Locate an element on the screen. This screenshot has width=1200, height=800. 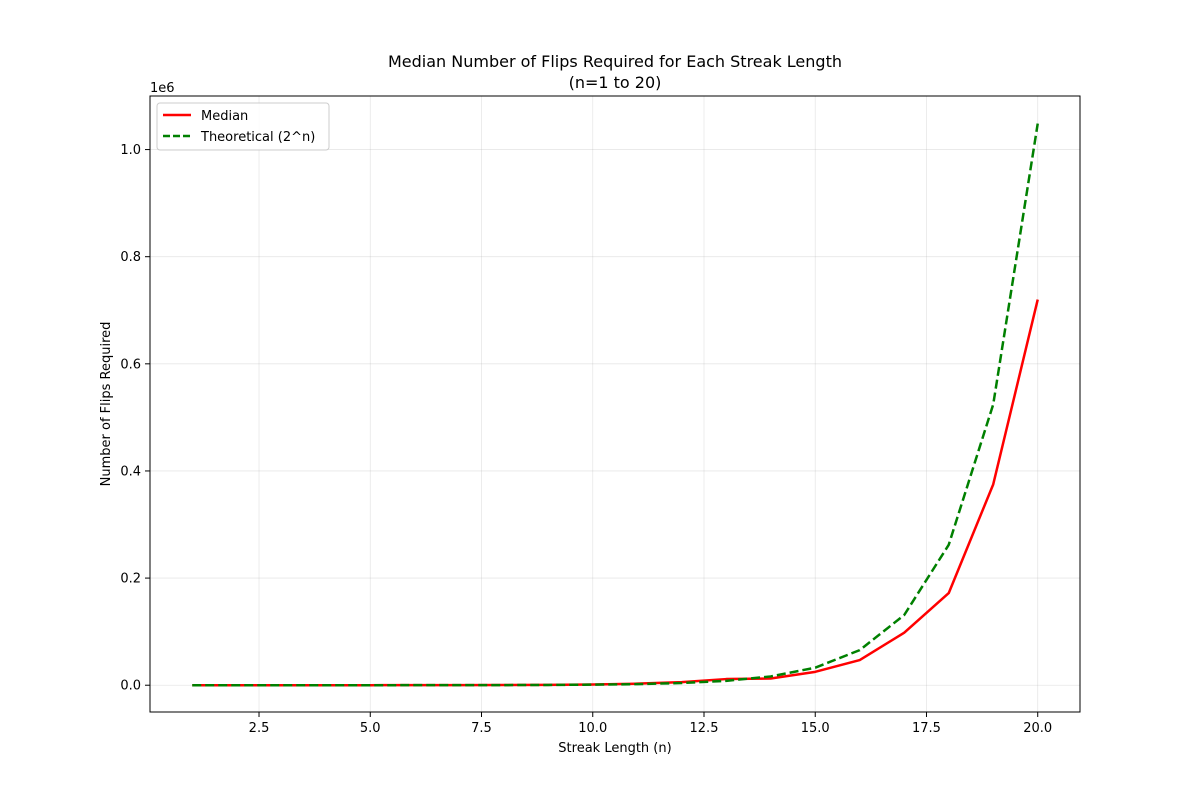
y-tick-label: 0.4 is located at coordinates (130, 471).